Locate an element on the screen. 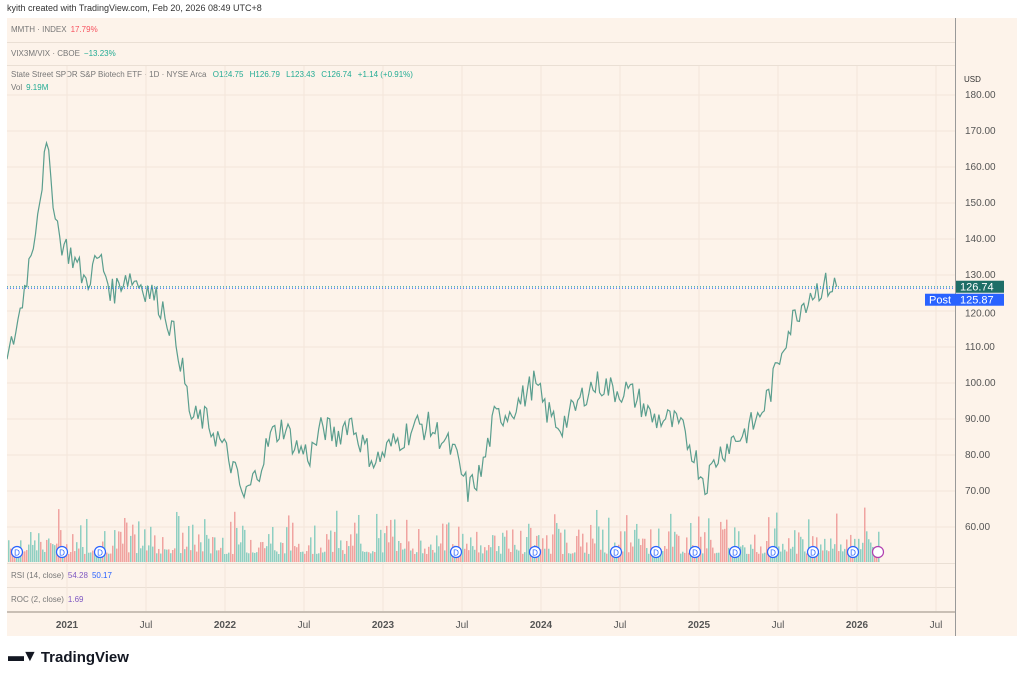 Image resolution: width=1024 pixels, height=679 pixels. ohlc-close: C126.74 is located at coordinates (336, 74).